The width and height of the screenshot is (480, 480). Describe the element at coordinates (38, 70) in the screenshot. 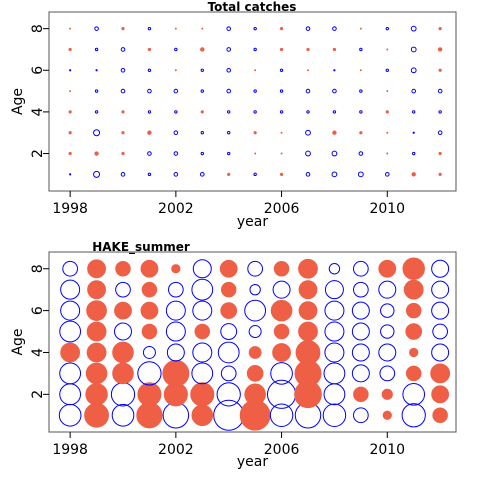

I see `y-tick-label: 6` at that location.